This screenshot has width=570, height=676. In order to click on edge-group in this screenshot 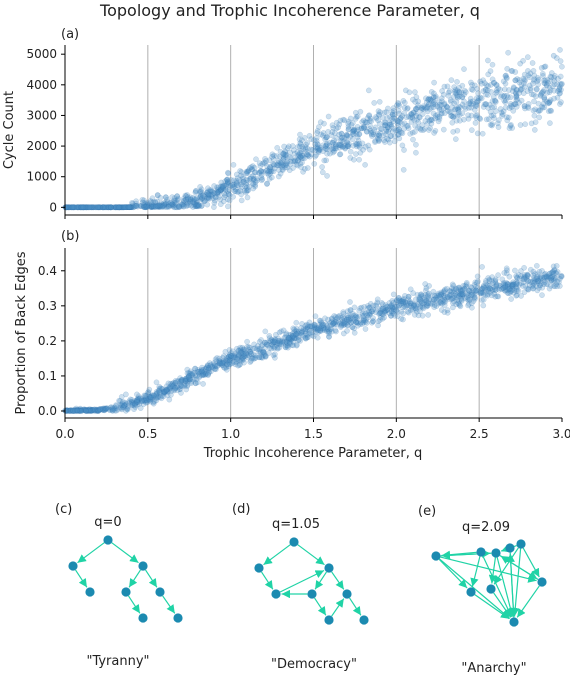, I will do `click(125, 578)`.